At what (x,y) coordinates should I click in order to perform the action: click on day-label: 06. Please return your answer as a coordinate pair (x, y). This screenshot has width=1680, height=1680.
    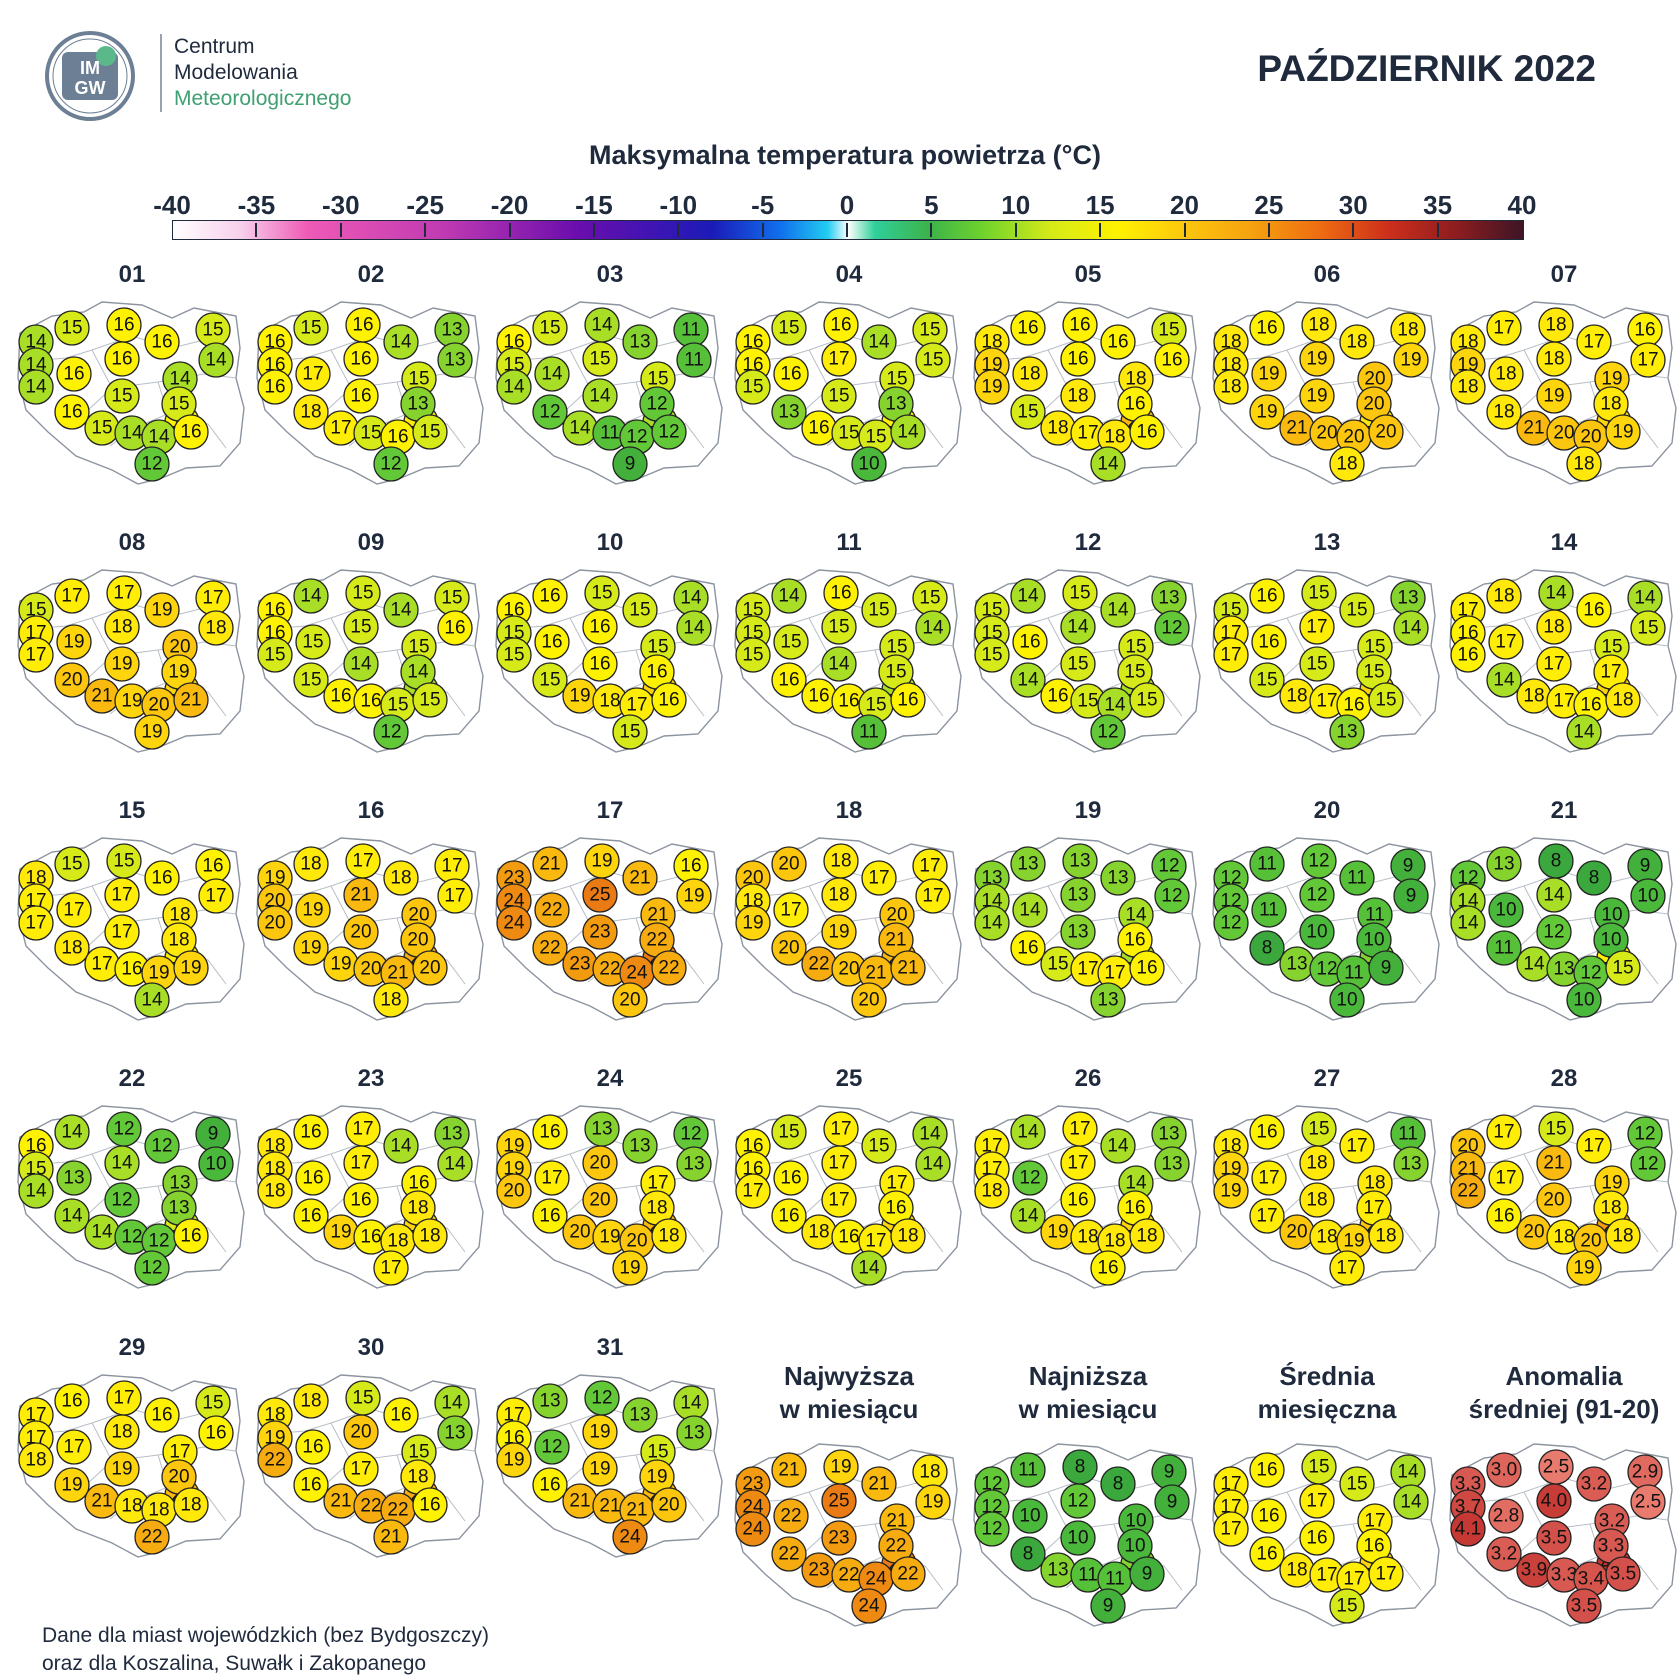
    Looking at the image, I should click on (1327, 274).